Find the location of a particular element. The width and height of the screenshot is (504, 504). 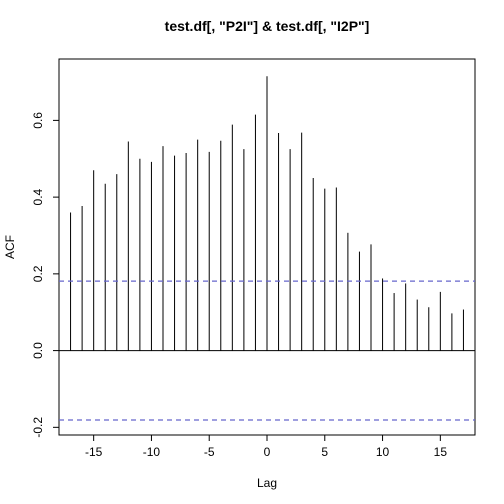

y-tick-label: -0.2 is located at coordinates (38, 427).